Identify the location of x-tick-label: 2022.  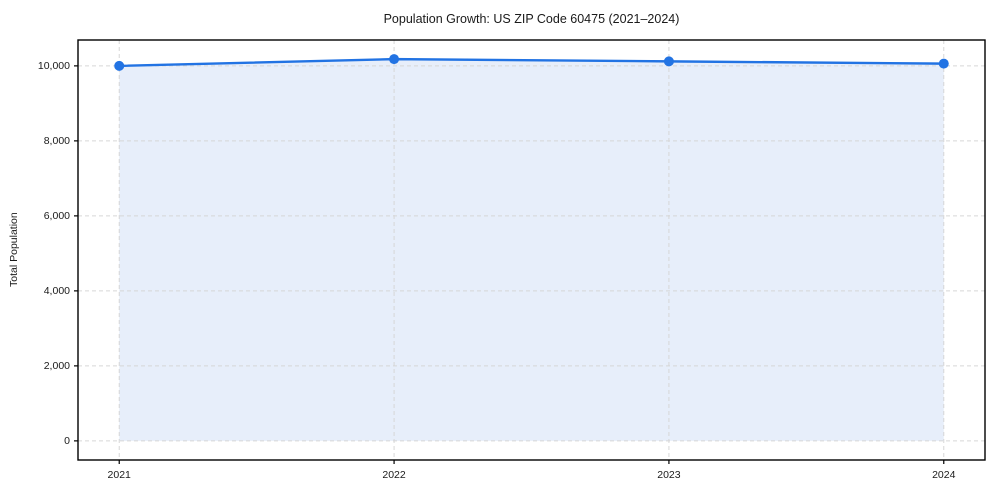
(394, 475).